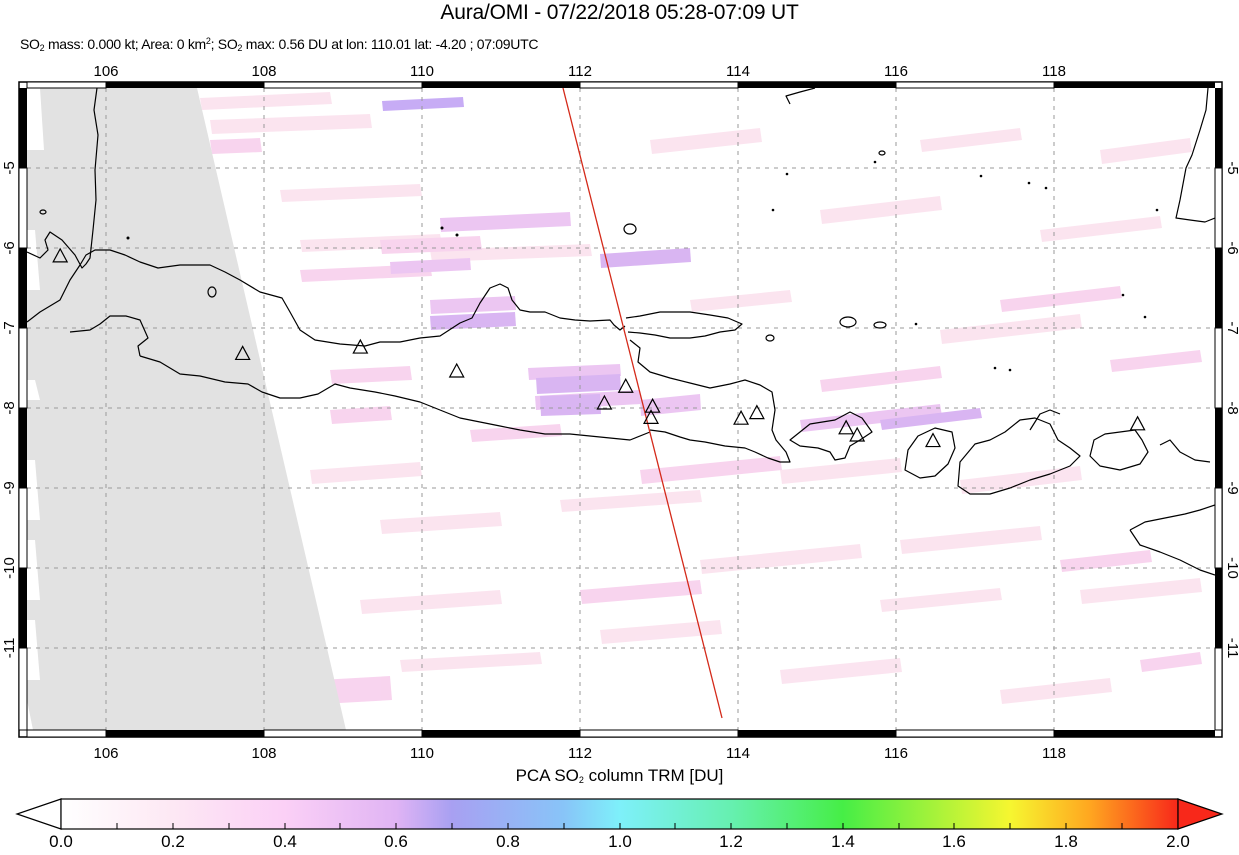 The width and height of the screenshot is (1239, 855). What do you see at coordinates (619, 775) in the screenshot?
I see `colorbar-label: PCA SO2 column TRM [DU]` at bounding box center [619, 775].